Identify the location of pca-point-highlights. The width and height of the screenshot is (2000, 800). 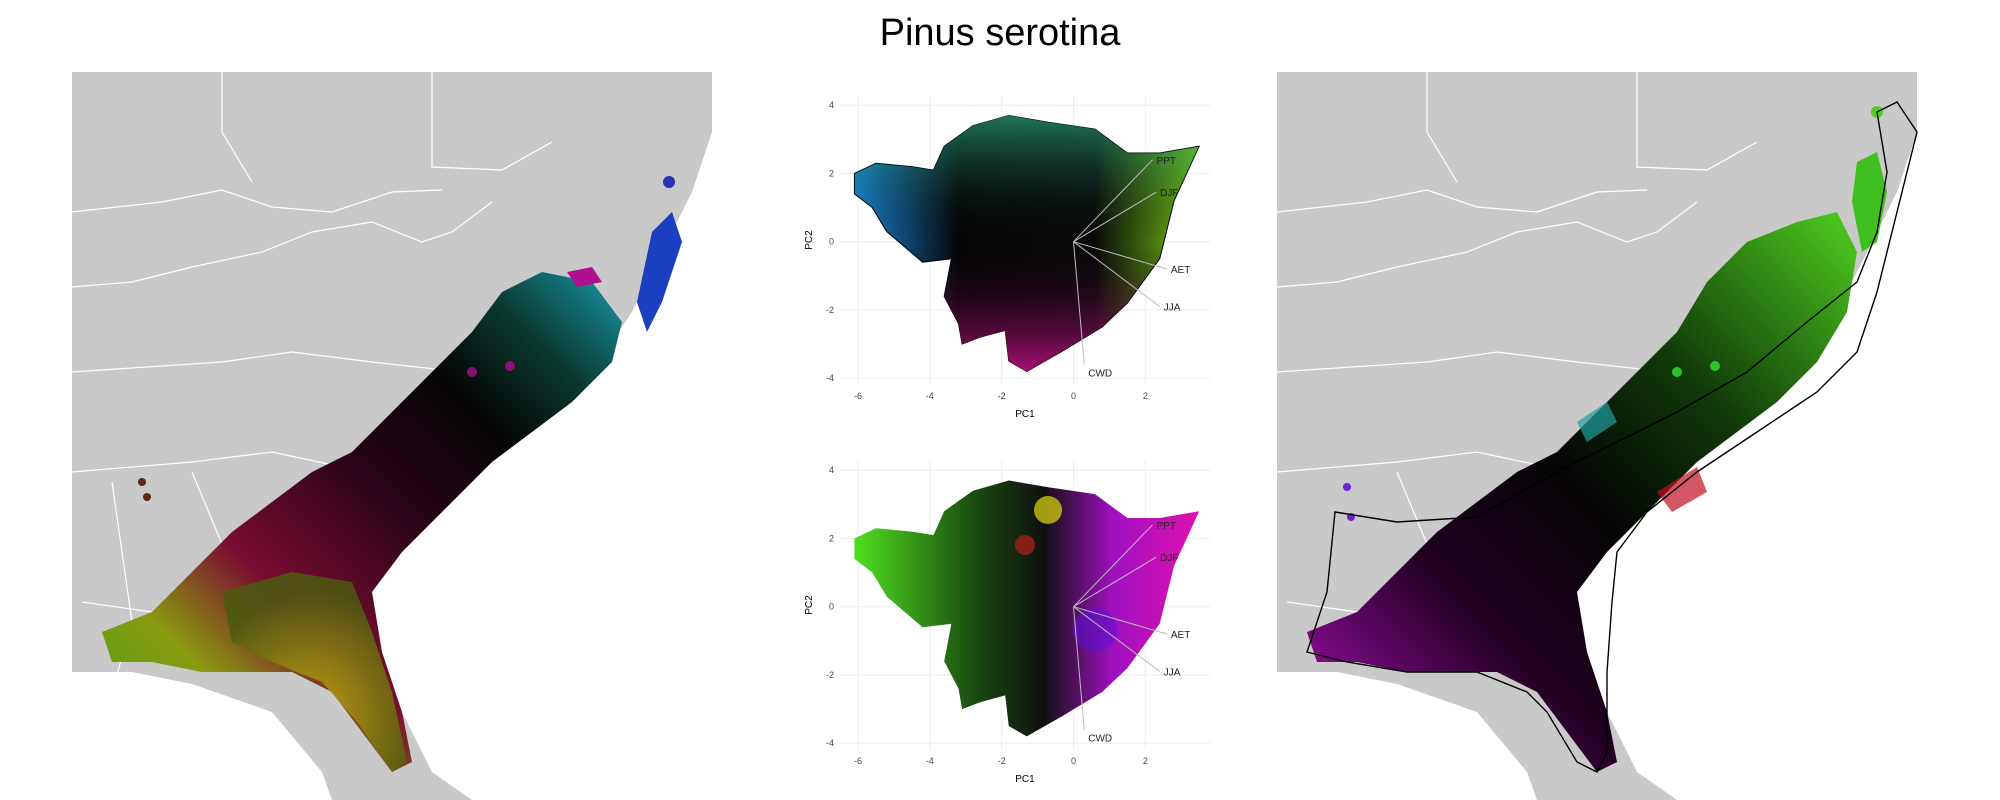
(1066, 574).